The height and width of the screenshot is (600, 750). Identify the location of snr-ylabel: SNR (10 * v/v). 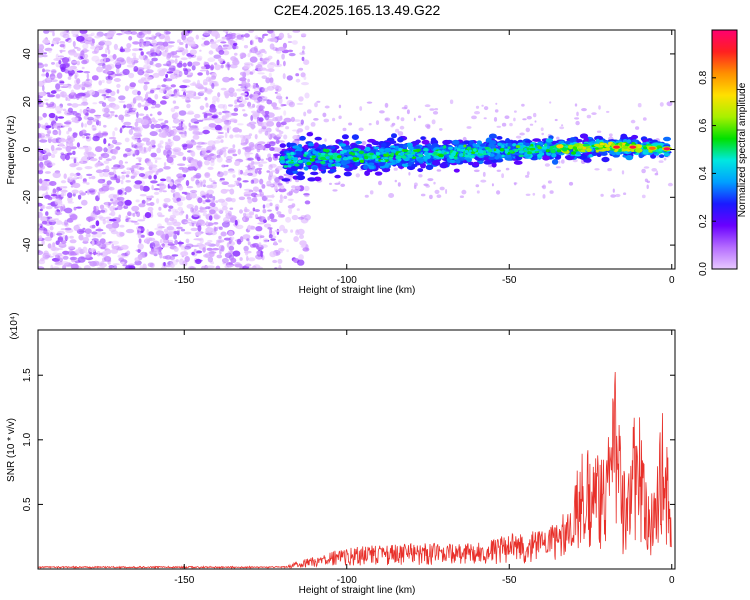
(11, 450).